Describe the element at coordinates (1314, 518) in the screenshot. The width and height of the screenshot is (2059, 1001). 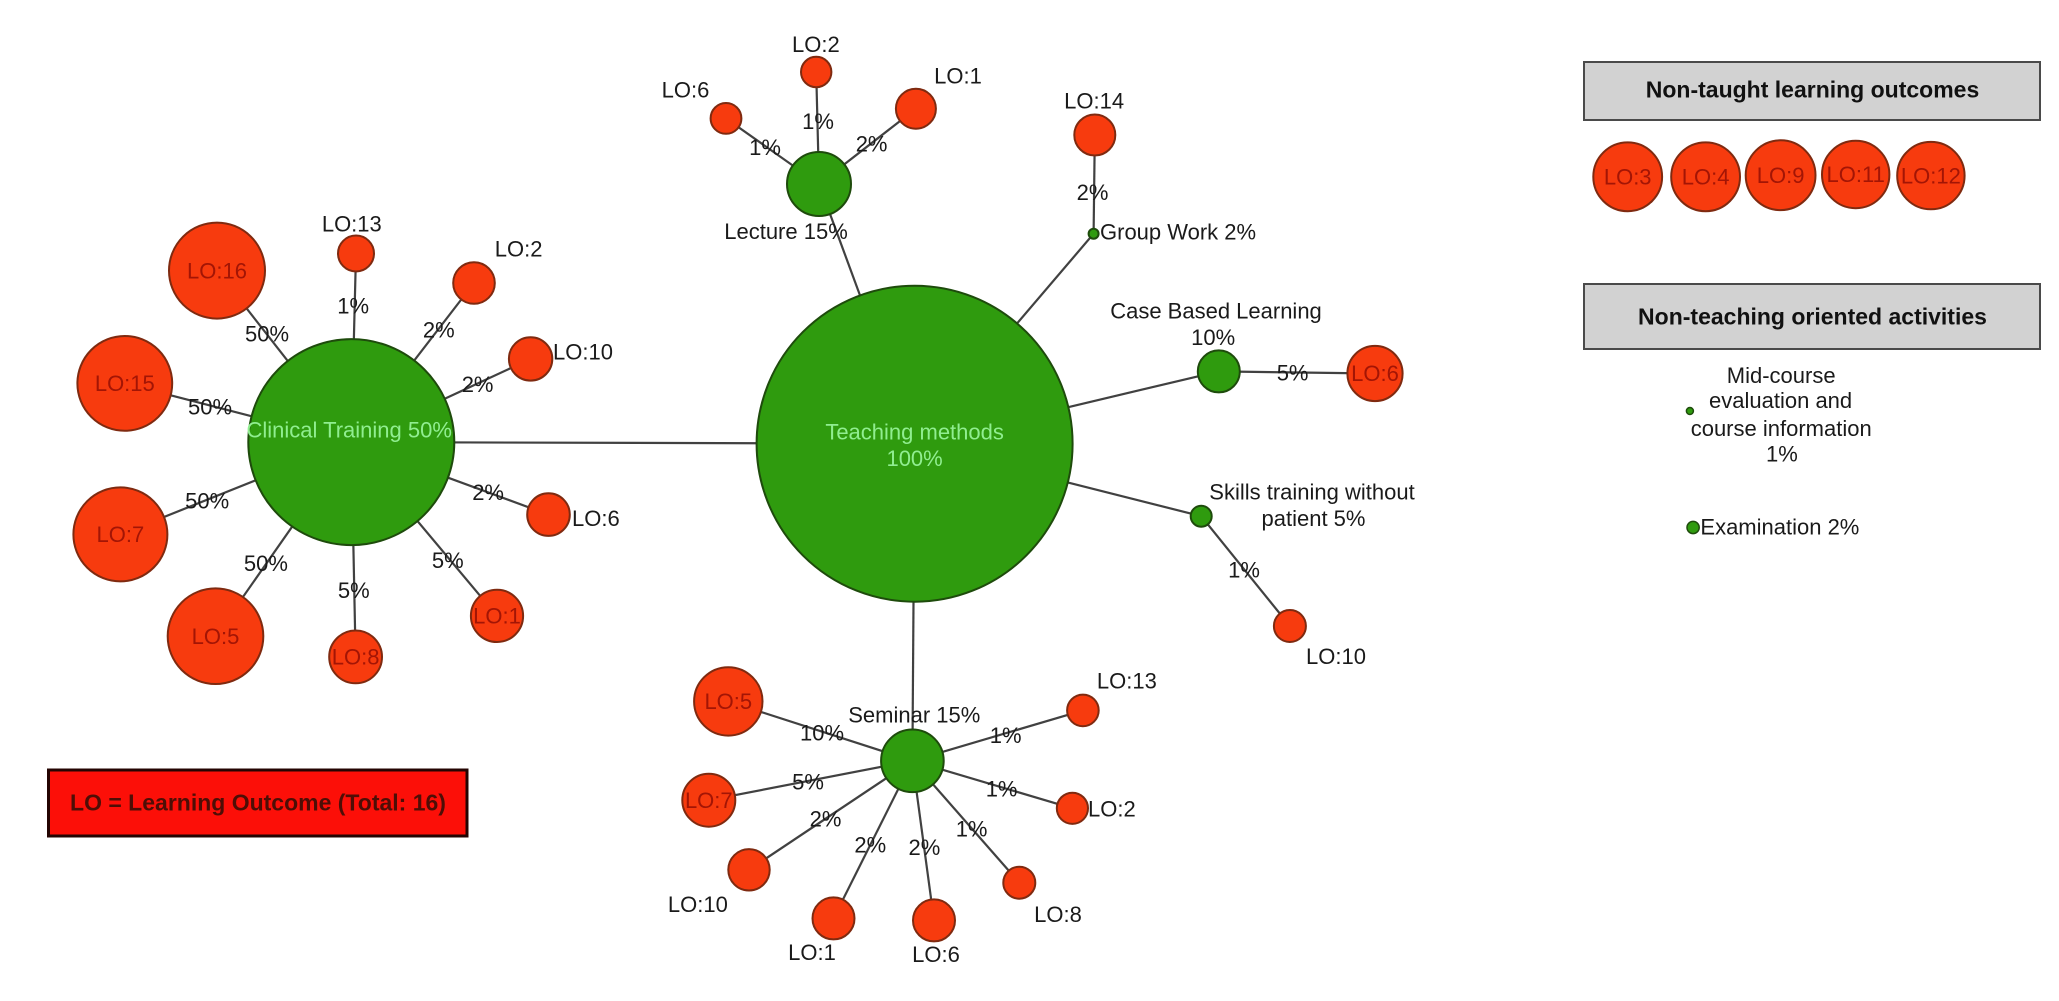
I see `svg-text: patient 5%` at that location.